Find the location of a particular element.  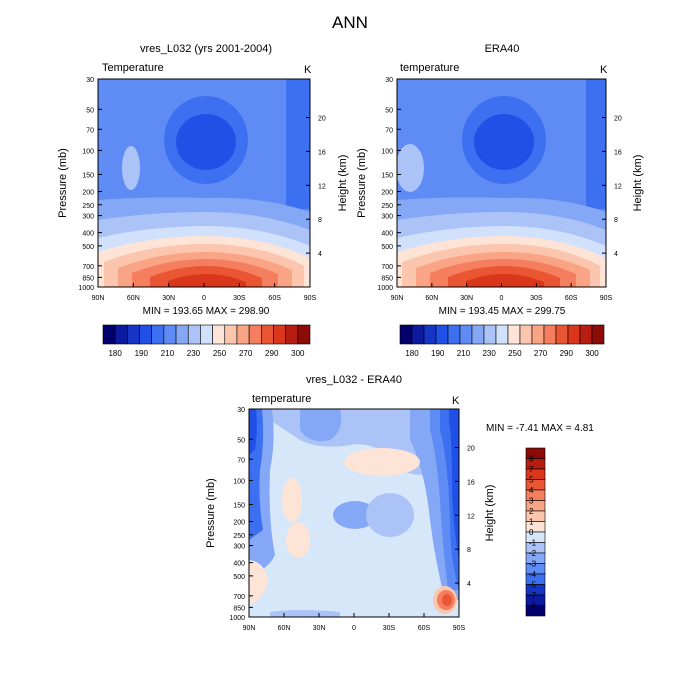

height-tick-label: 4 is located at coordinates (616, 254).